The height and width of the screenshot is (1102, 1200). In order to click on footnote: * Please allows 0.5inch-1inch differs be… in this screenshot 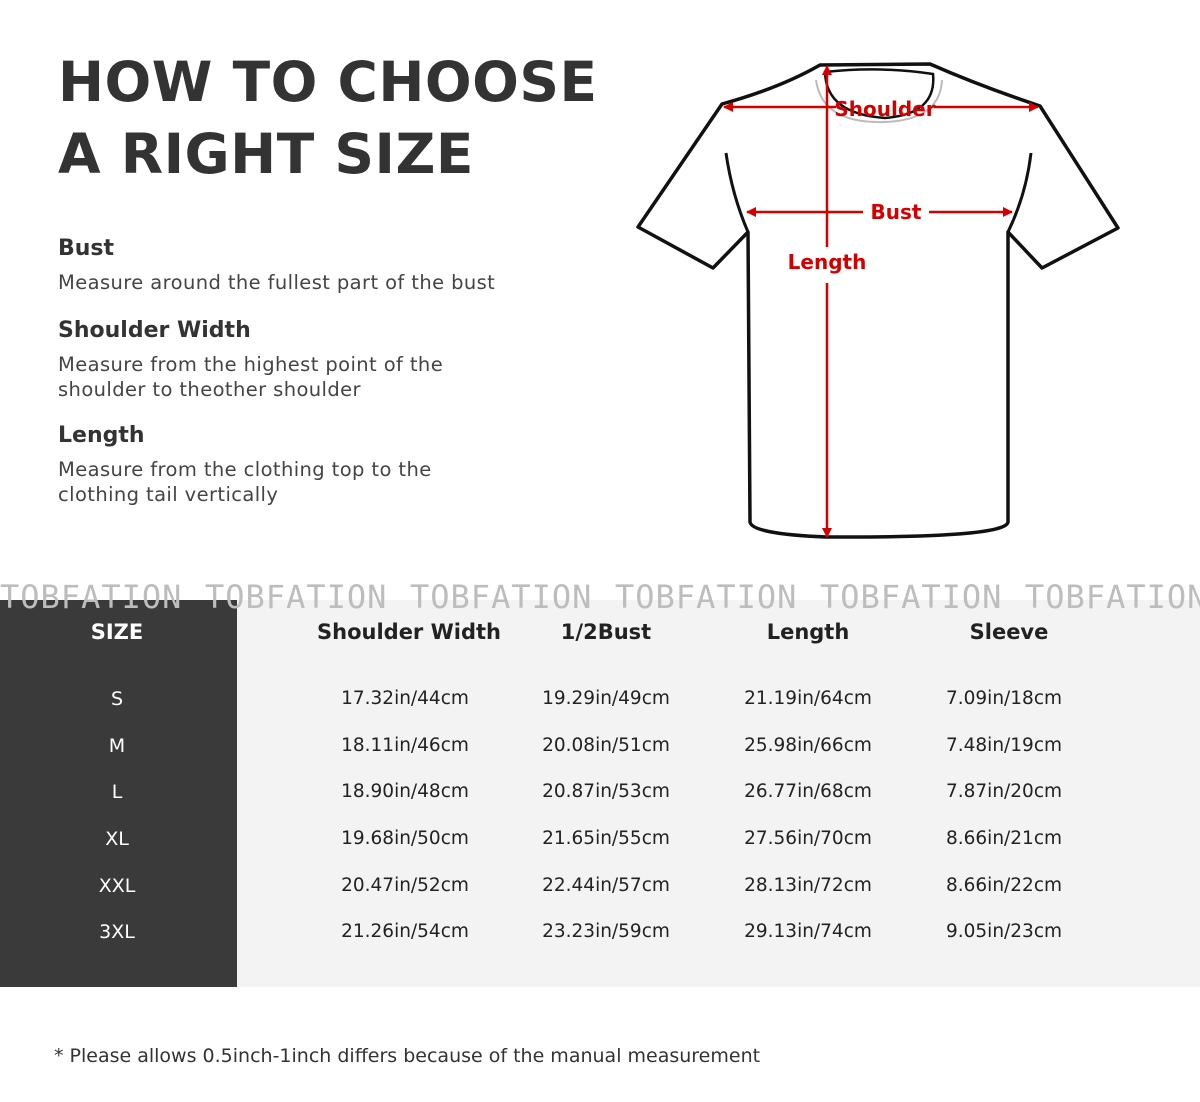, I will do `click(407, 1056)`.